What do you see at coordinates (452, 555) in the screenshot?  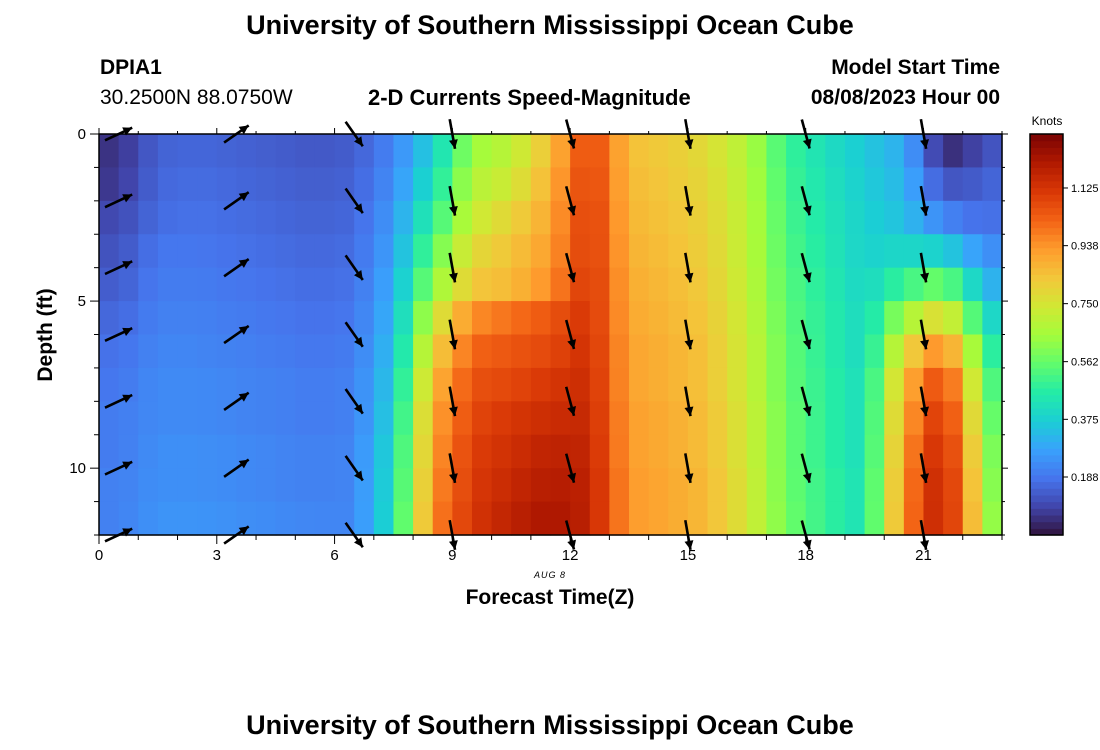 I see `x-tick-label: 9` at bounding box center [452, 555].